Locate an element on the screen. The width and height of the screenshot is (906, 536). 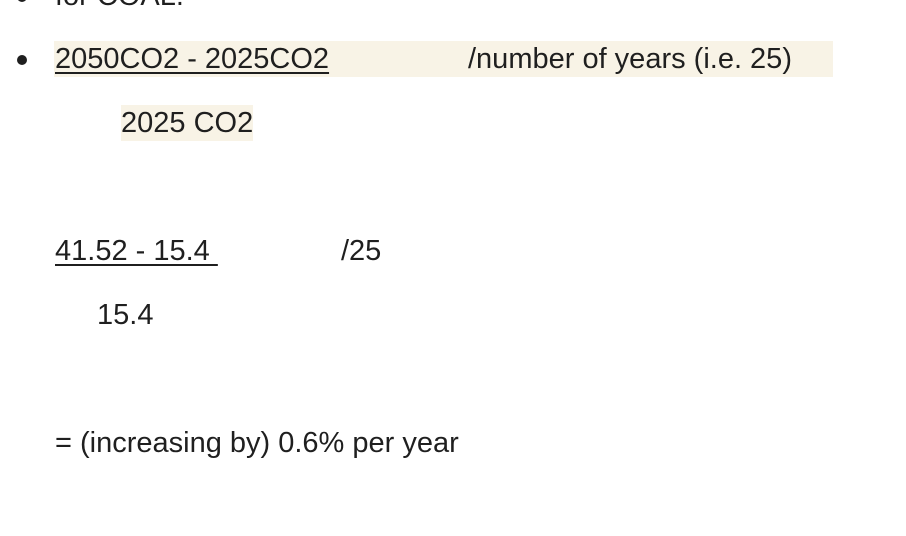
formula-divisor: /number of years (i.e. 25) is located at coordinates (630, 59).